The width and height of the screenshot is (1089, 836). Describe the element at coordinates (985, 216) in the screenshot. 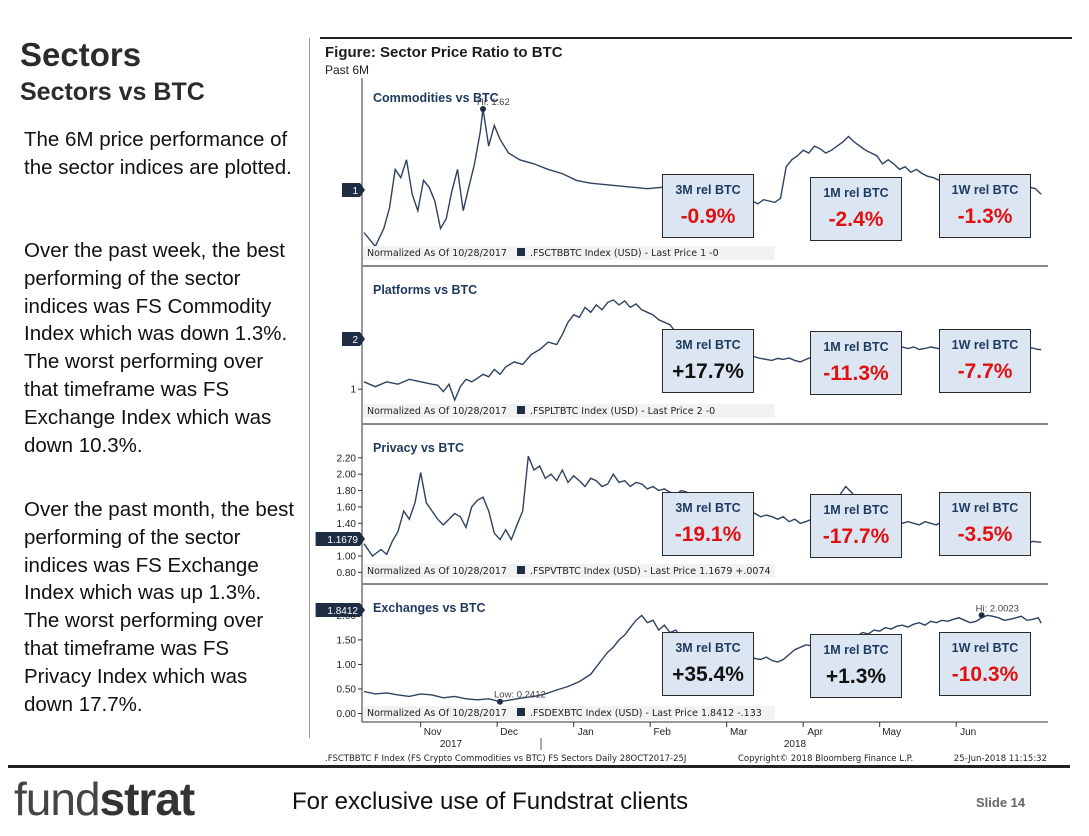

I see `performance-box-value: -1.3%` at that location.